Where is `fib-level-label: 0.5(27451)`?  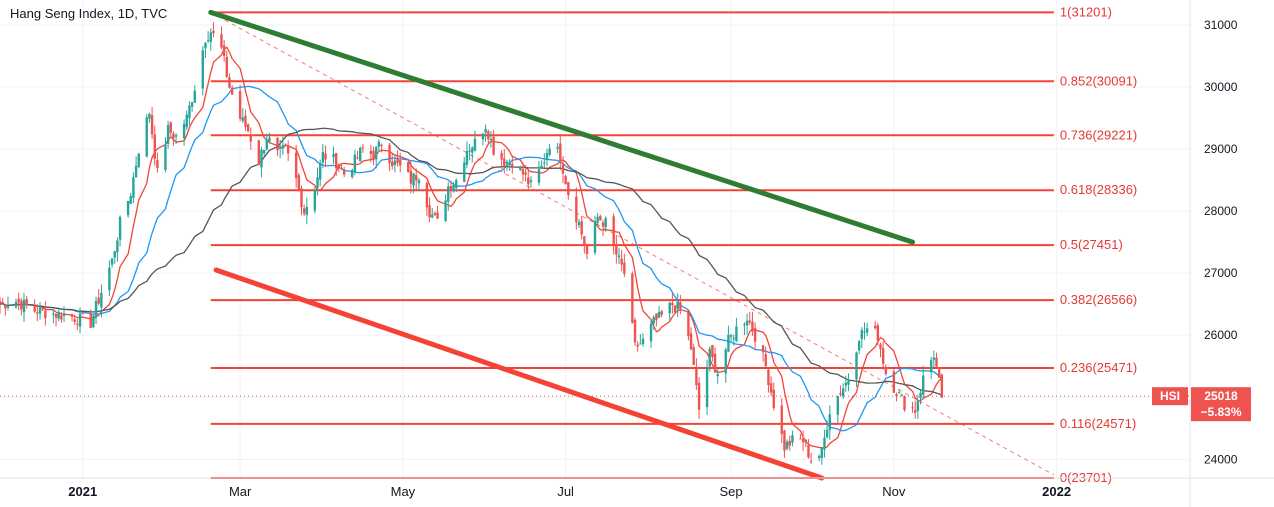 fib-level-label: 0.5(27451) is located at coordinates (1091, 244).